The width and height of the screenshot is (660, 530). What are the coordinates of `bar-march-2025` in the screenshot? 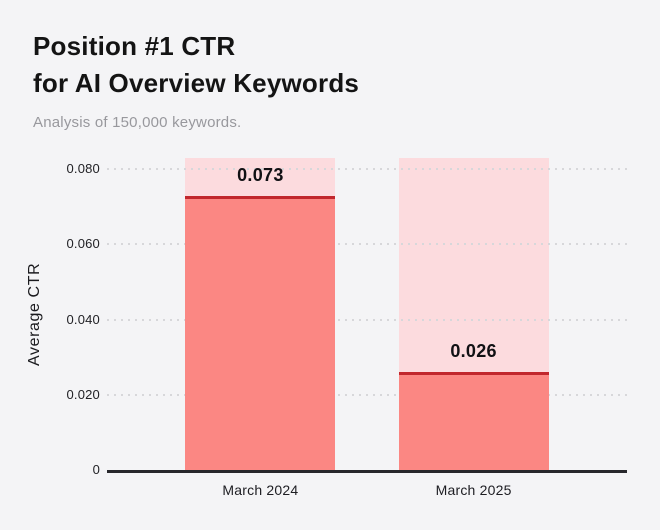 It's located at (473, 421).